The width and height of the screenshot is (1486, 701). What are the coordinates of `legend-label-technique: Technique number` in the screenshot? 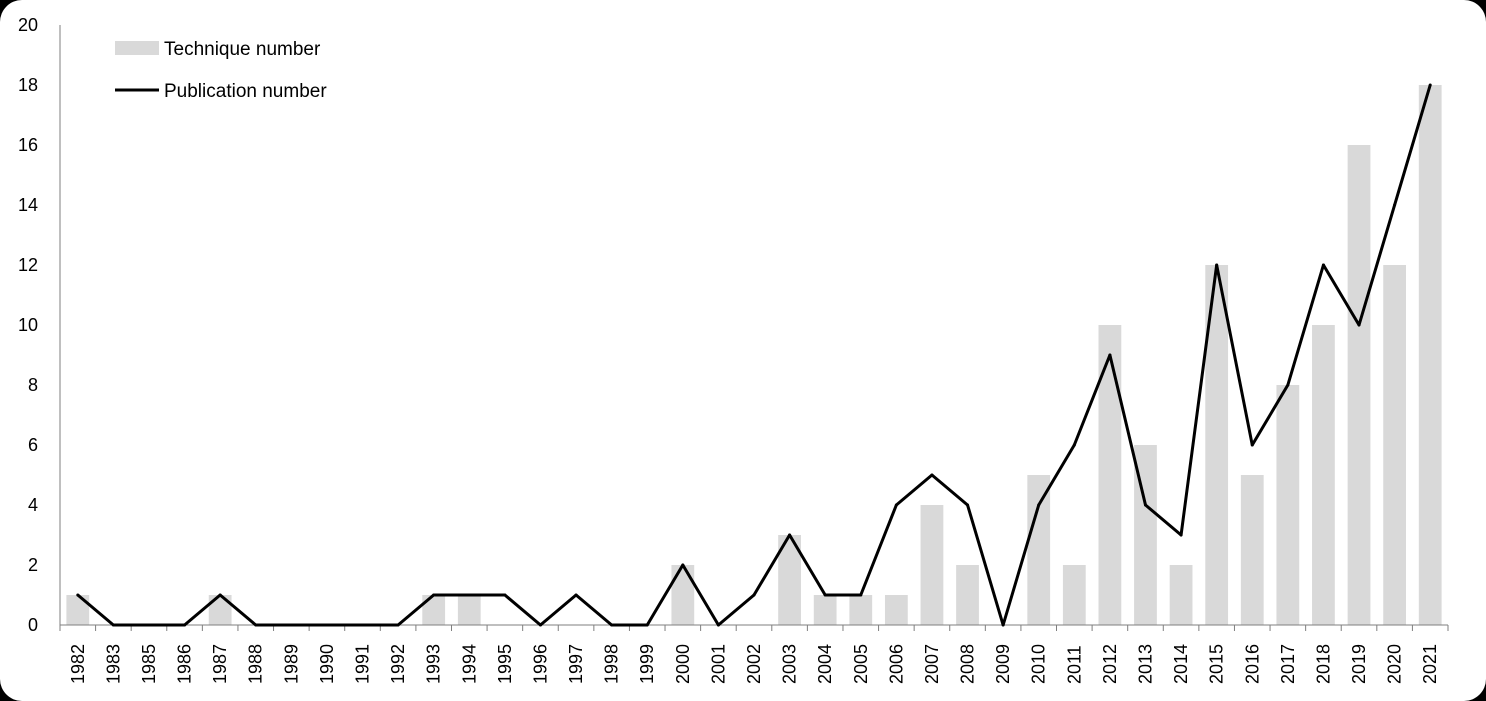 It's located at (242, 49).